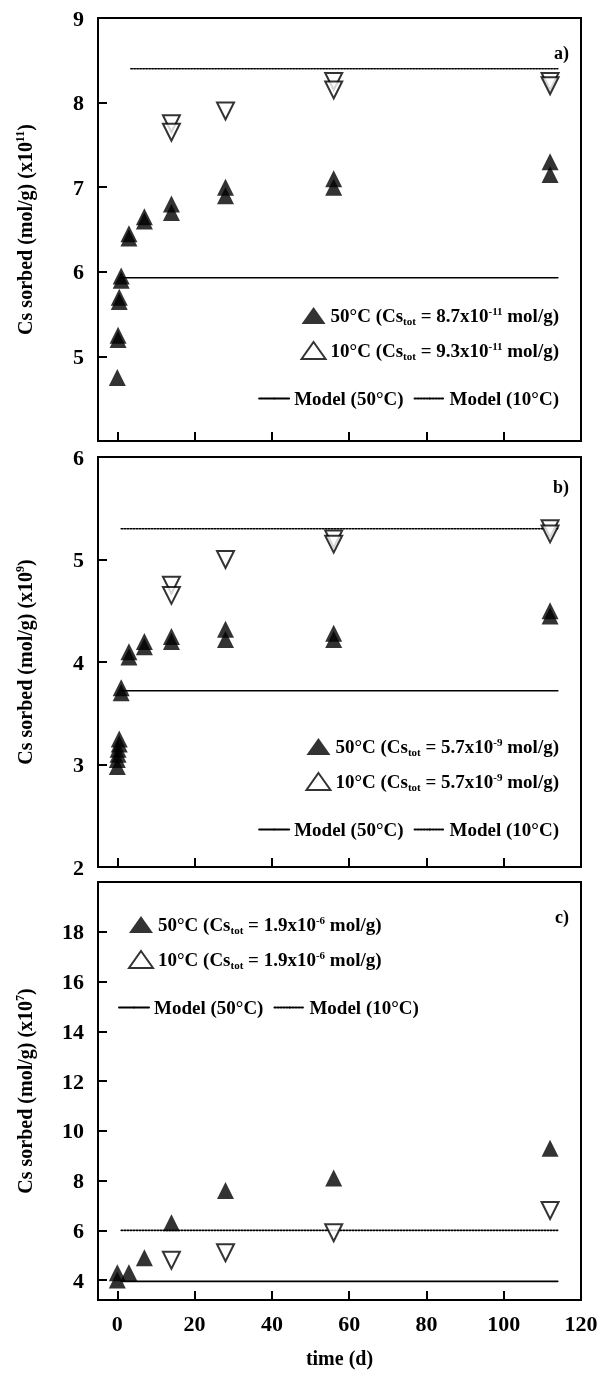 This screenshot has width=606, height=1376. Describe the element at coordinates (426, 1323) in the screenshot. I see `x-tick-label: 80` at that location.